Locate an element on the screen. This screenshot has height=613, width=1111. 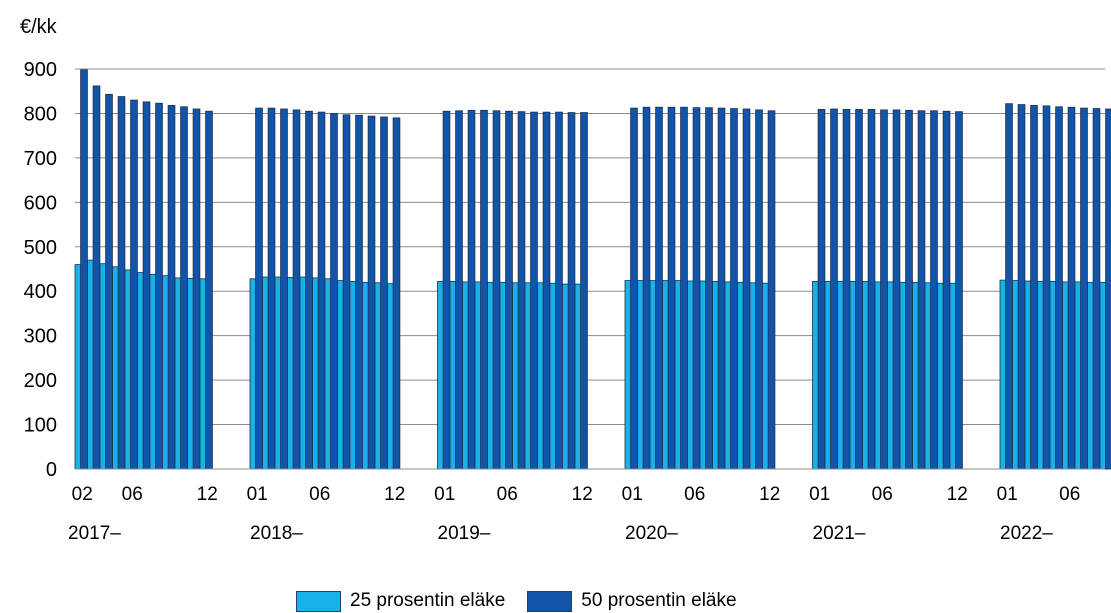
legend: 25 prosentin eläke 50 prosentin eläke is located at coordinates (527, 601).